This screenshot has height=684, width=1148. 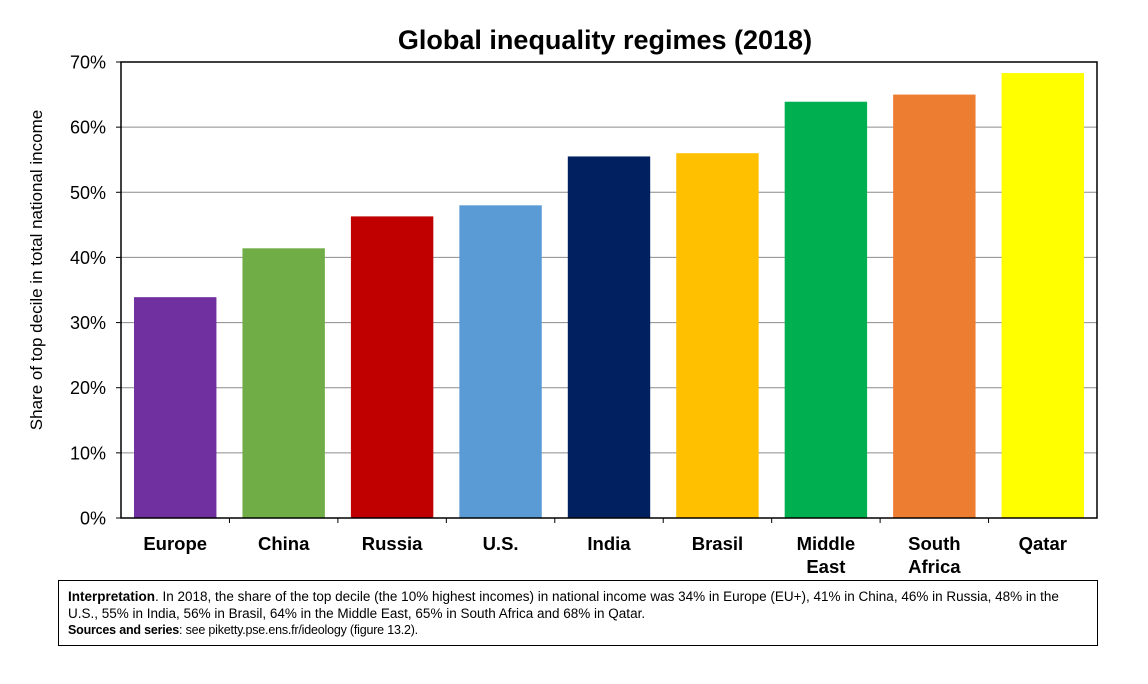 I want to click on x-tick-label: Middle East, so click(x=826, y=555).